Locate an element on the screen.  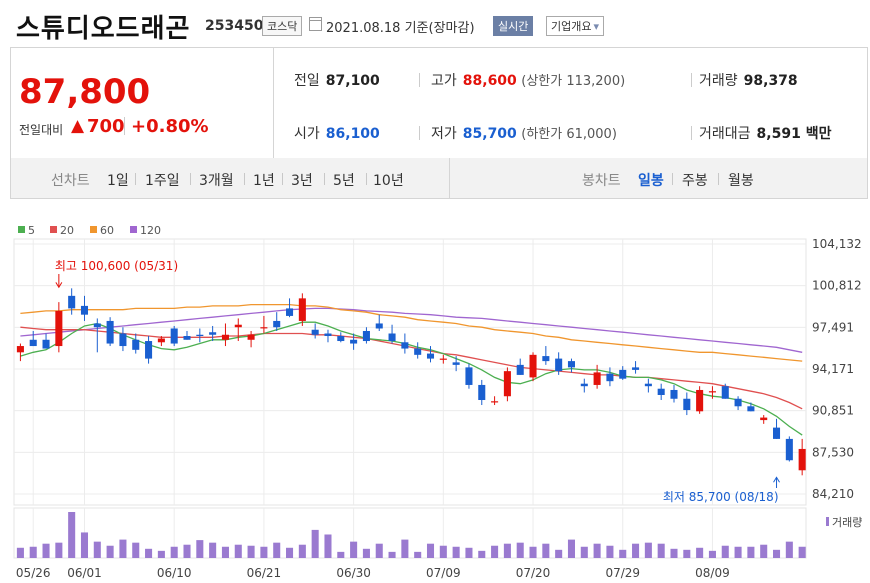
x-tick-label: 06/21 is located at coordinates (264, 573).